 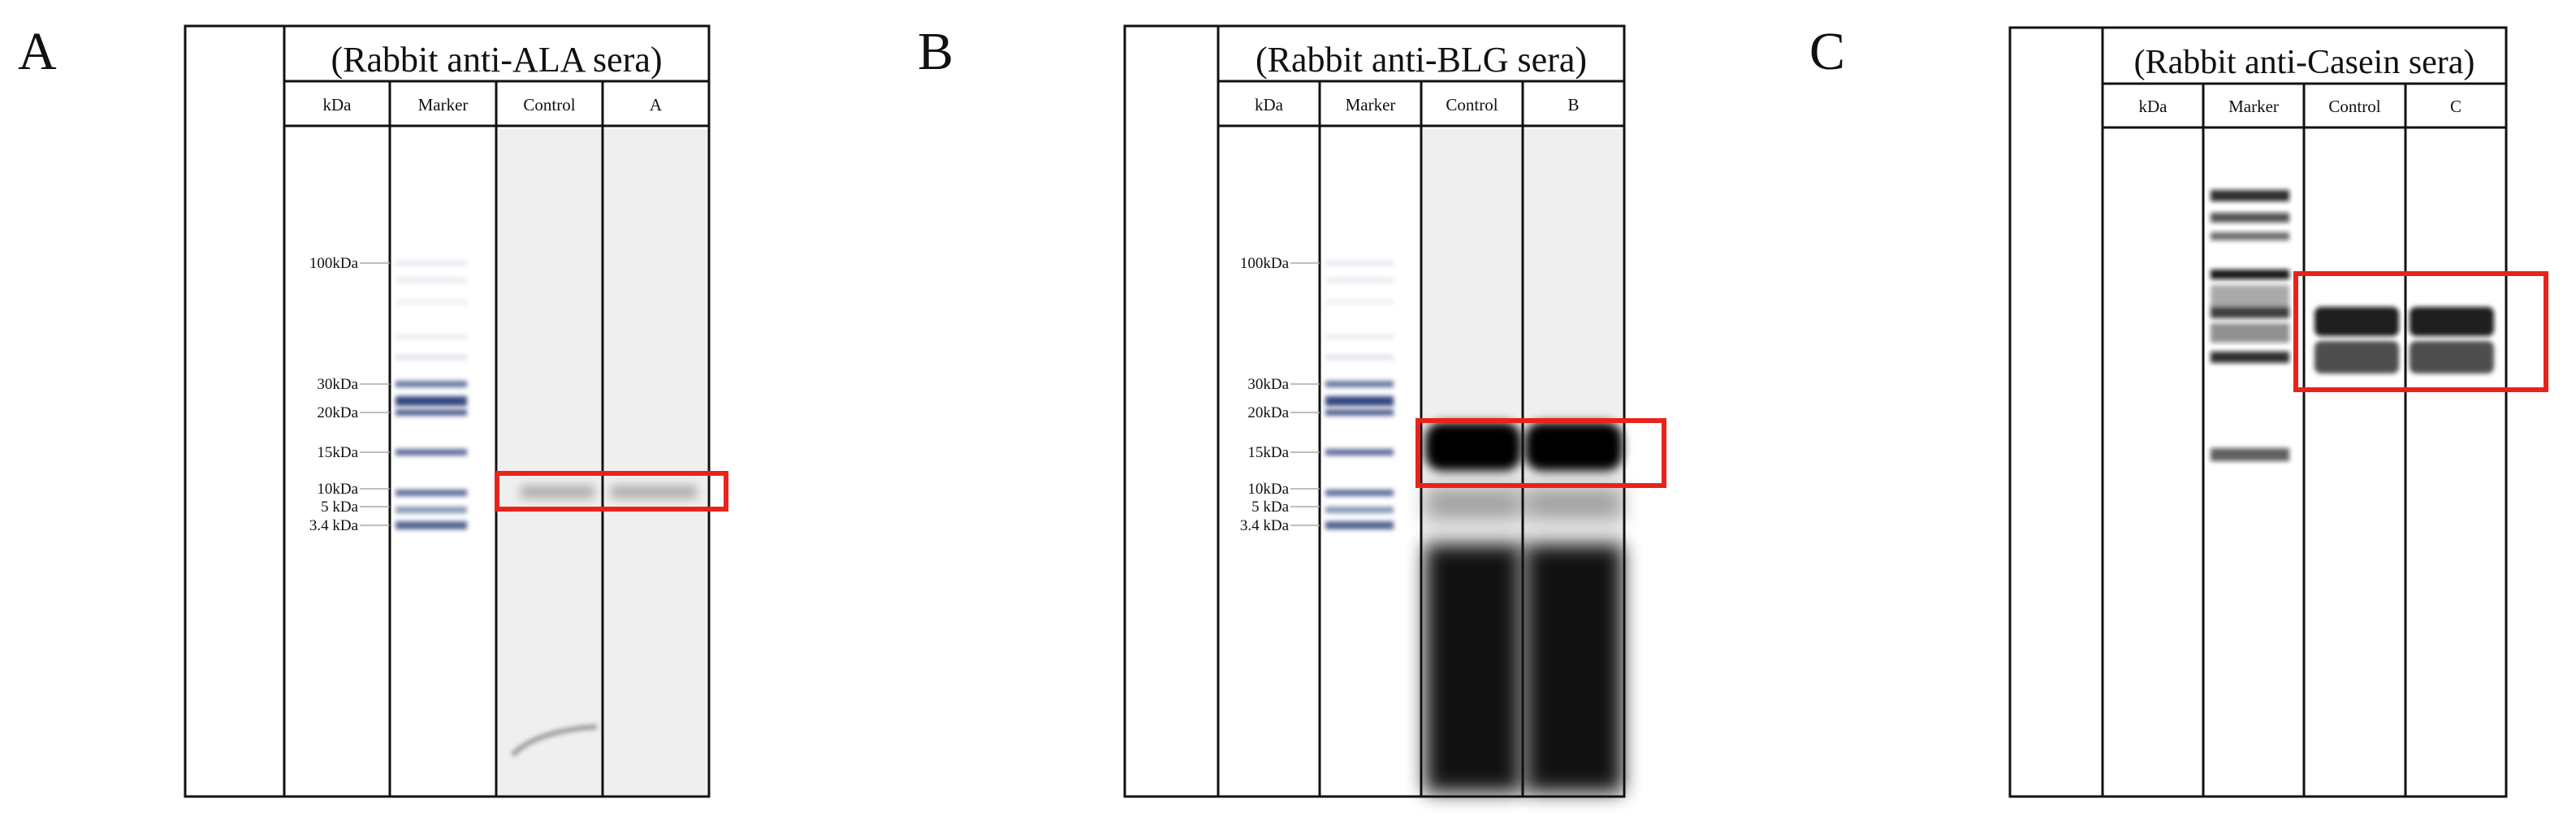 What do you see at coordinates (497, 60) in the screenshot?
I see `panel-title: (Rabbit anti-ALA sera)` at bounding box center [497, 60].